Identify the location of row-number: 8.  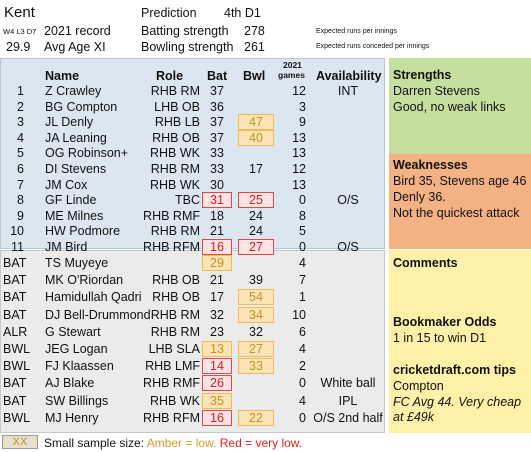
(20, 200).